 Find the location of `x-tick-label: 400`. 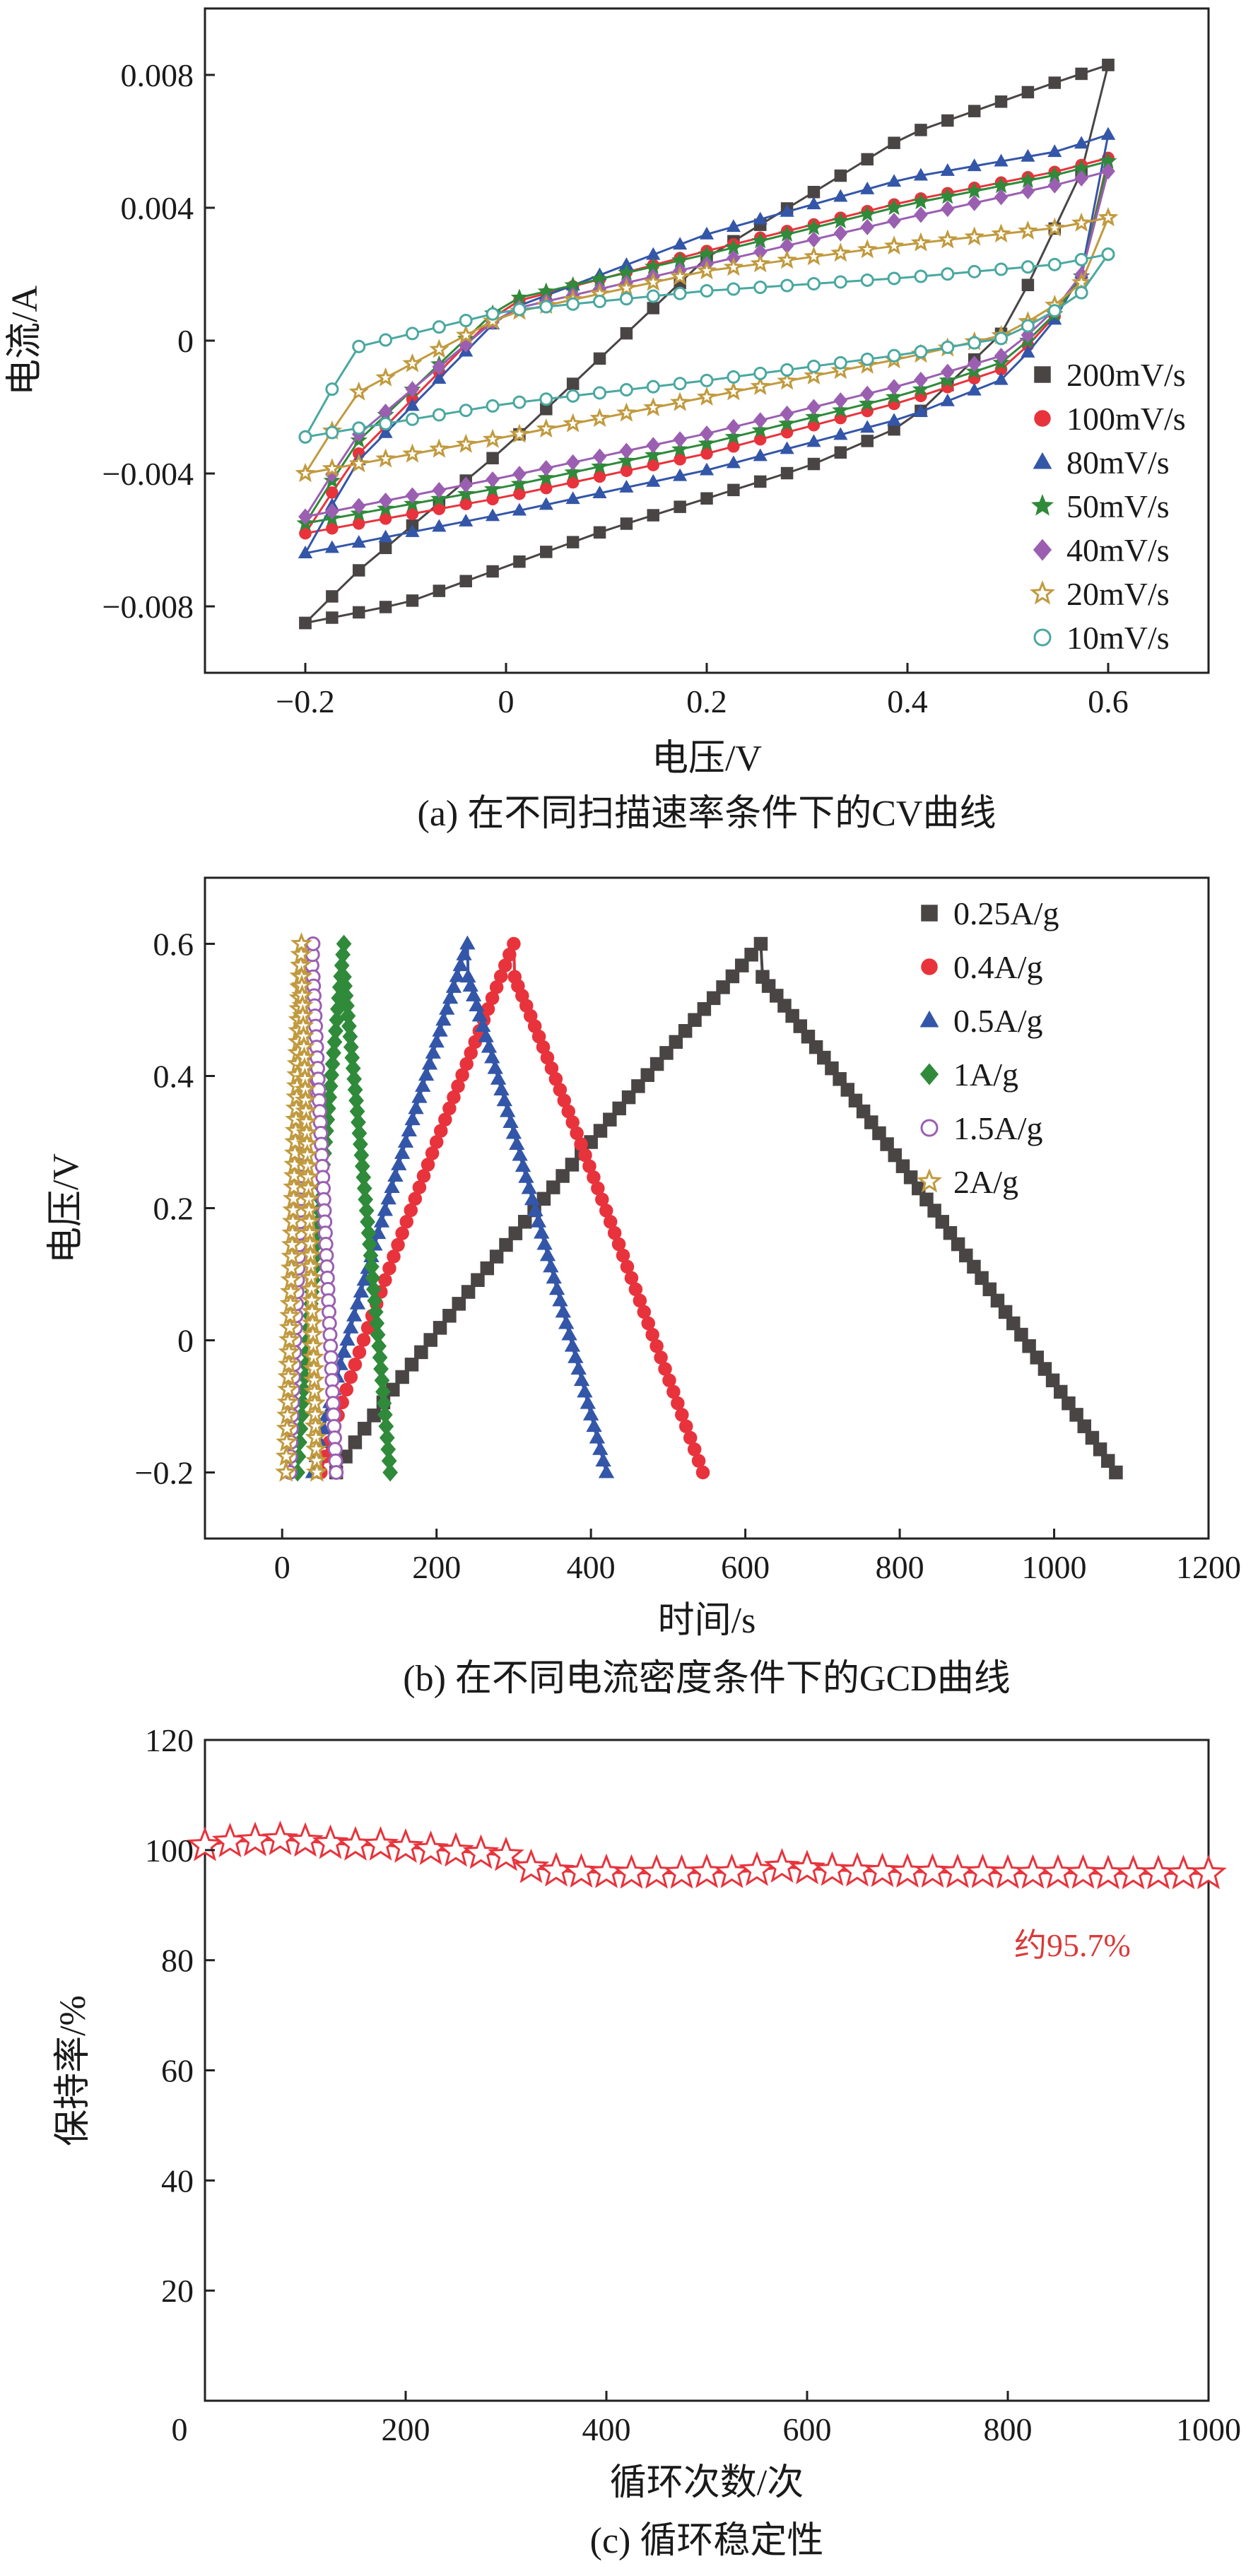

x-tick-label: 400 is located at coordinates (606, 2429).